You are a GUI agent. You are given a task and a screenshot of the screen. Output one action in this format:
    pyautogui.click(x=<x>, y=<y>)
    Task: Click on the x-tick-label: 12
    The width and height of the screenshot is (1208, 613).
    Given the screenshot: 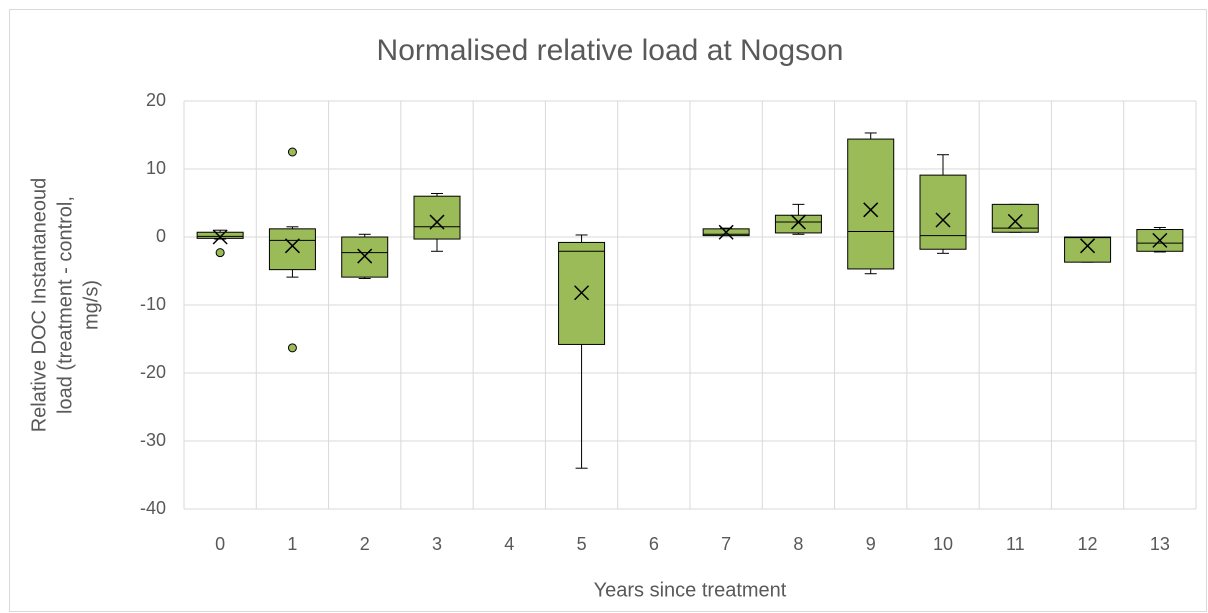 What is the action you would take?
    pyautogui.click(x=1088, y=544)
    